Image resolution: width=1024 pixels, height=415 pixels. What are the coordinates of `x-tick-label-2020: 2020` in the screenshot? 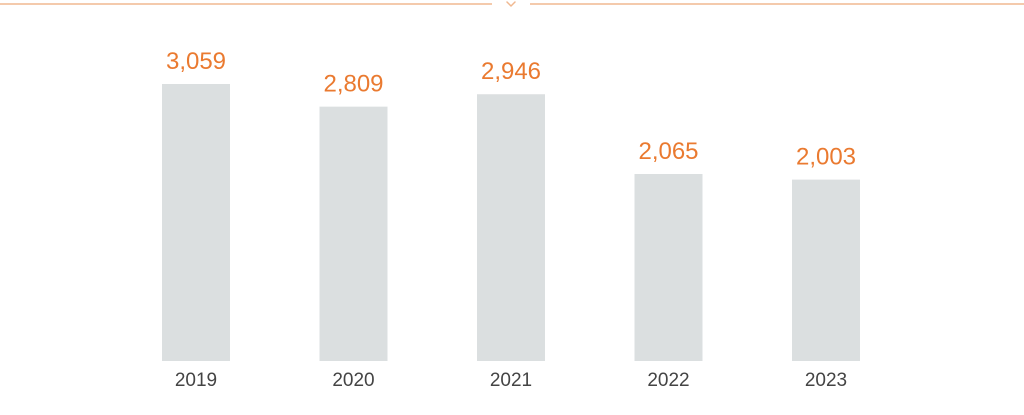 It's located at (353, 380).